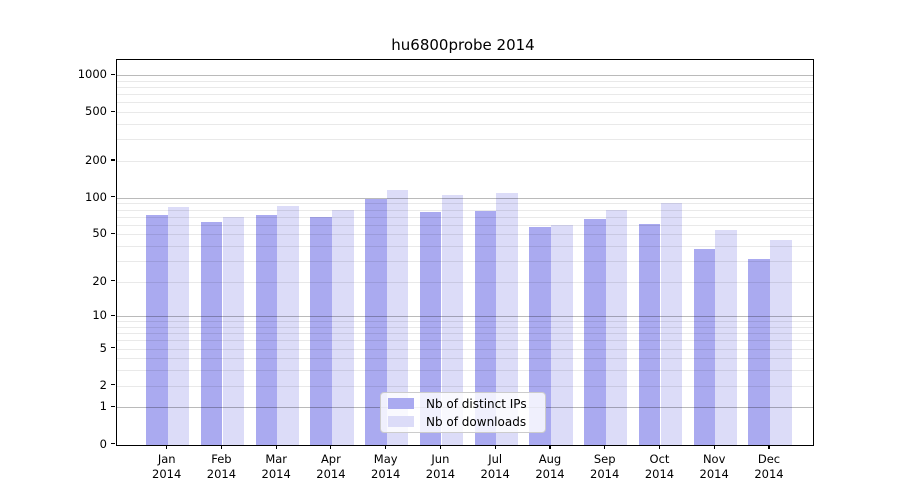 The image size is (900, 500). Describe the element at coordinates (103, 443) in the screenshot. I see `y-tick-label: 0` at that location.